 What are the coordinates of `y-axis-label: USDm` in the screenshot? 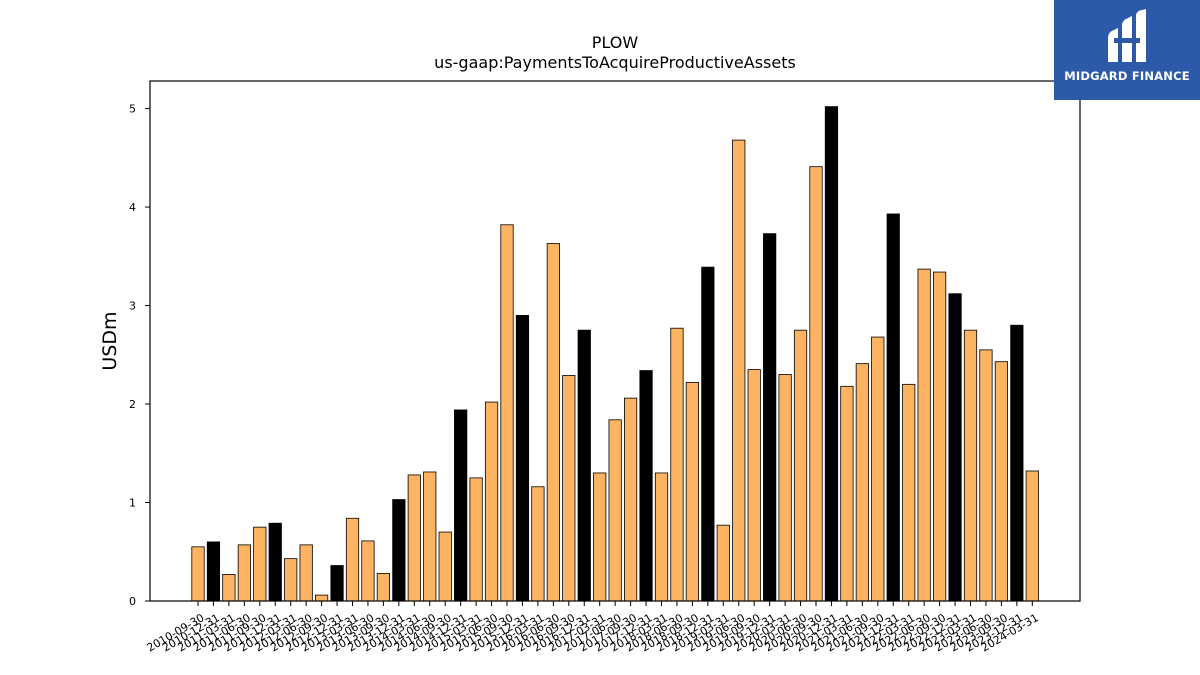 It's located at (110, 340).